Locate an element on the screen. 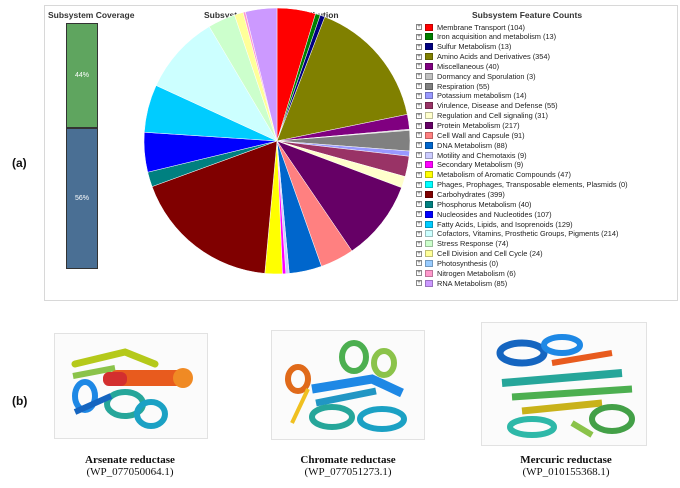  legend-label: Cell Wall and Capsule (91) is located at coordinates (481, 135).